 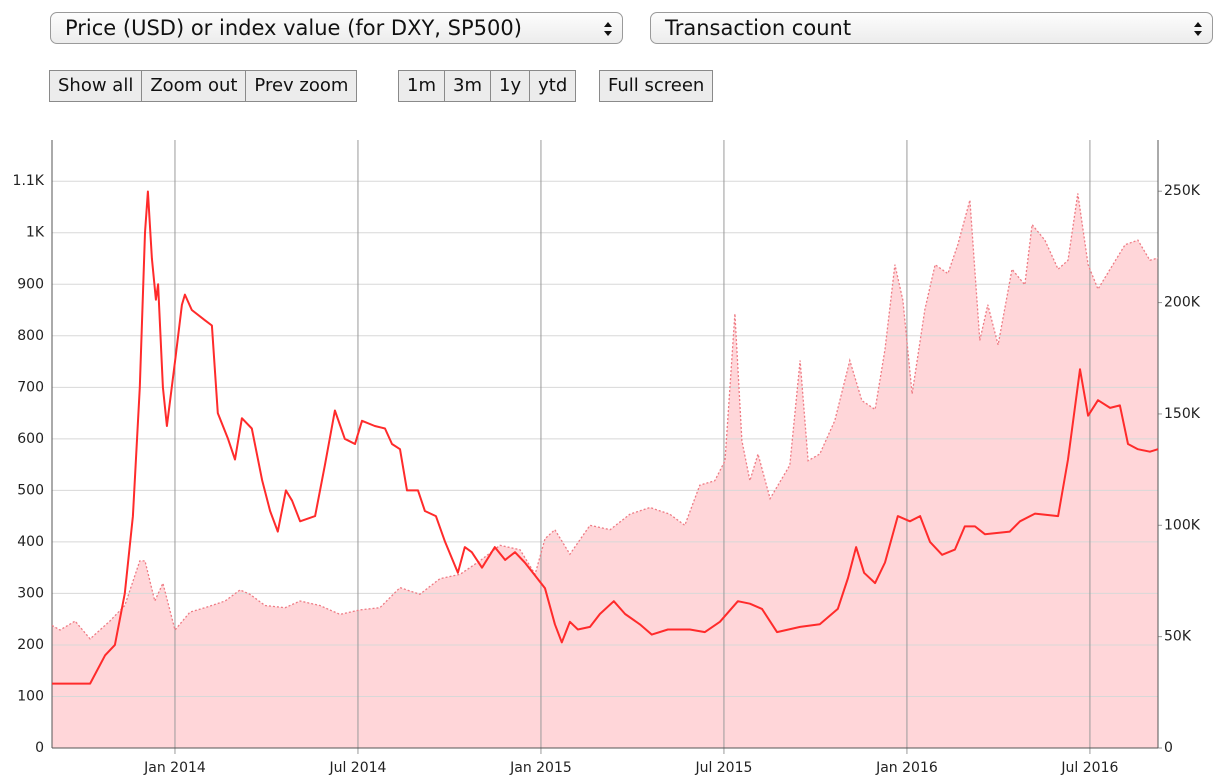 What do you see at coordinates (1182, 191) in the screenshot?
I see `y2-tick-label: 250K` at bounding box center [1182, 191].